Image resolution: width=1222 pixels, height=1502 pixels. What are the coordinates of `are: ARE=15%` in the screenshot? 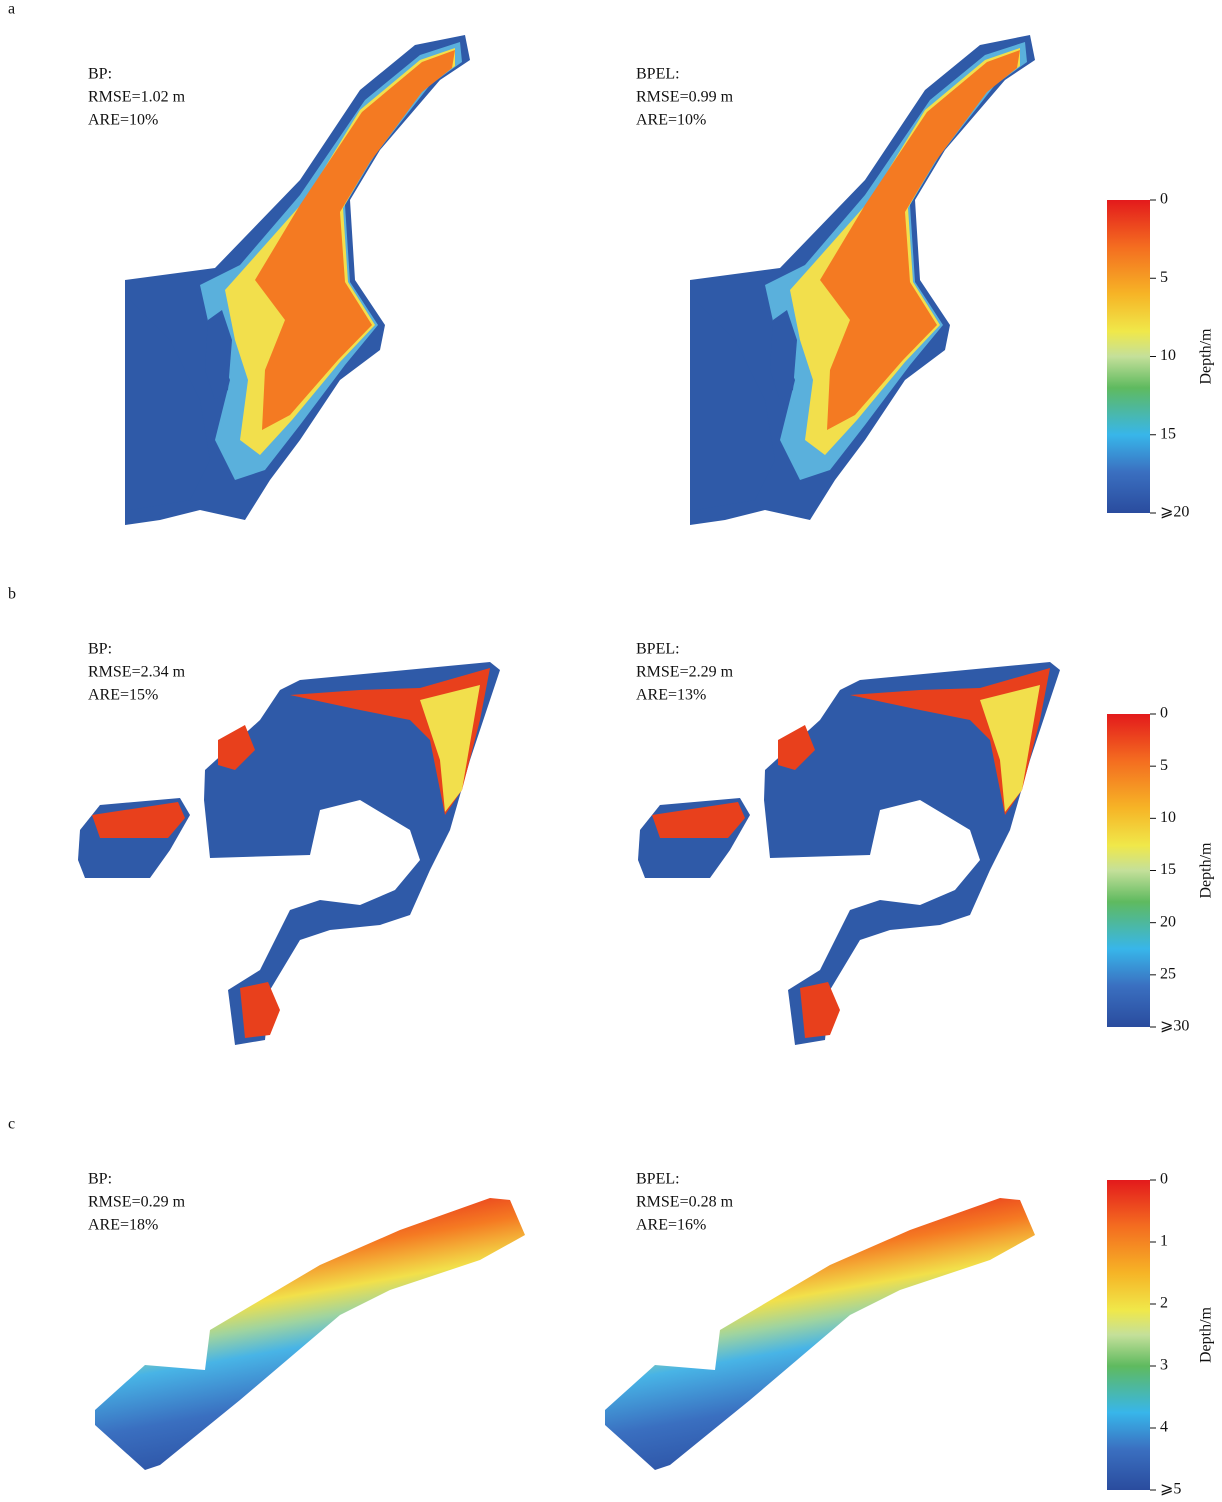 It's located at (123, 695).